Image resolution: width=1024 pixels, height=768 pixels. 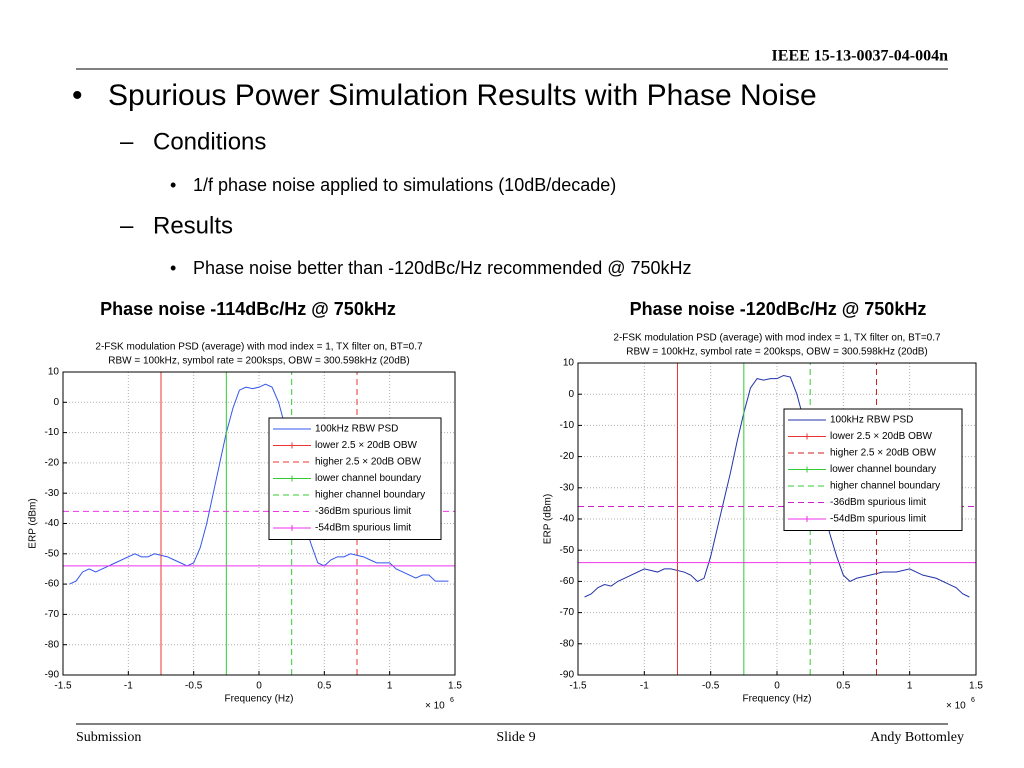 What do you see at coordinates (193, 225) in the screenshot?
I see `bullet-sub: Results` at bounding box center [193, 225].